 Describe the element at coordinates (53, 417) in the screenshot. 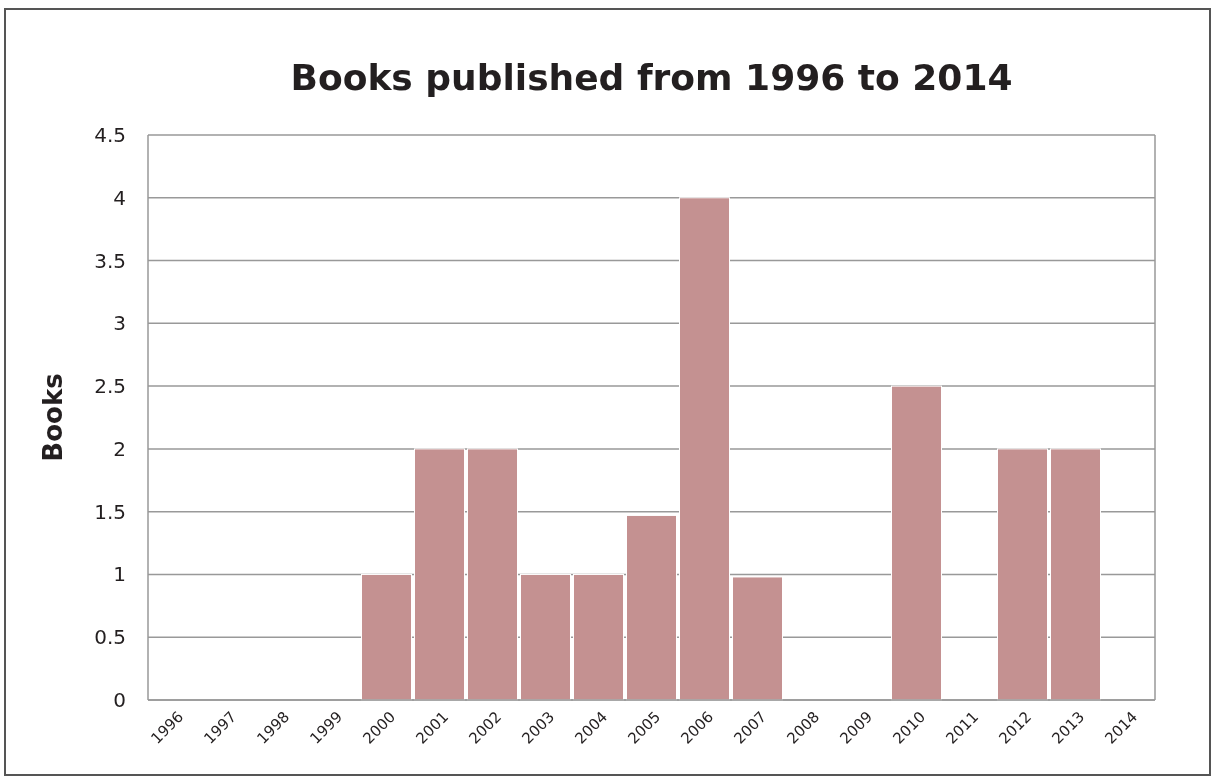

I see `y-axis-title: Books` at that location.